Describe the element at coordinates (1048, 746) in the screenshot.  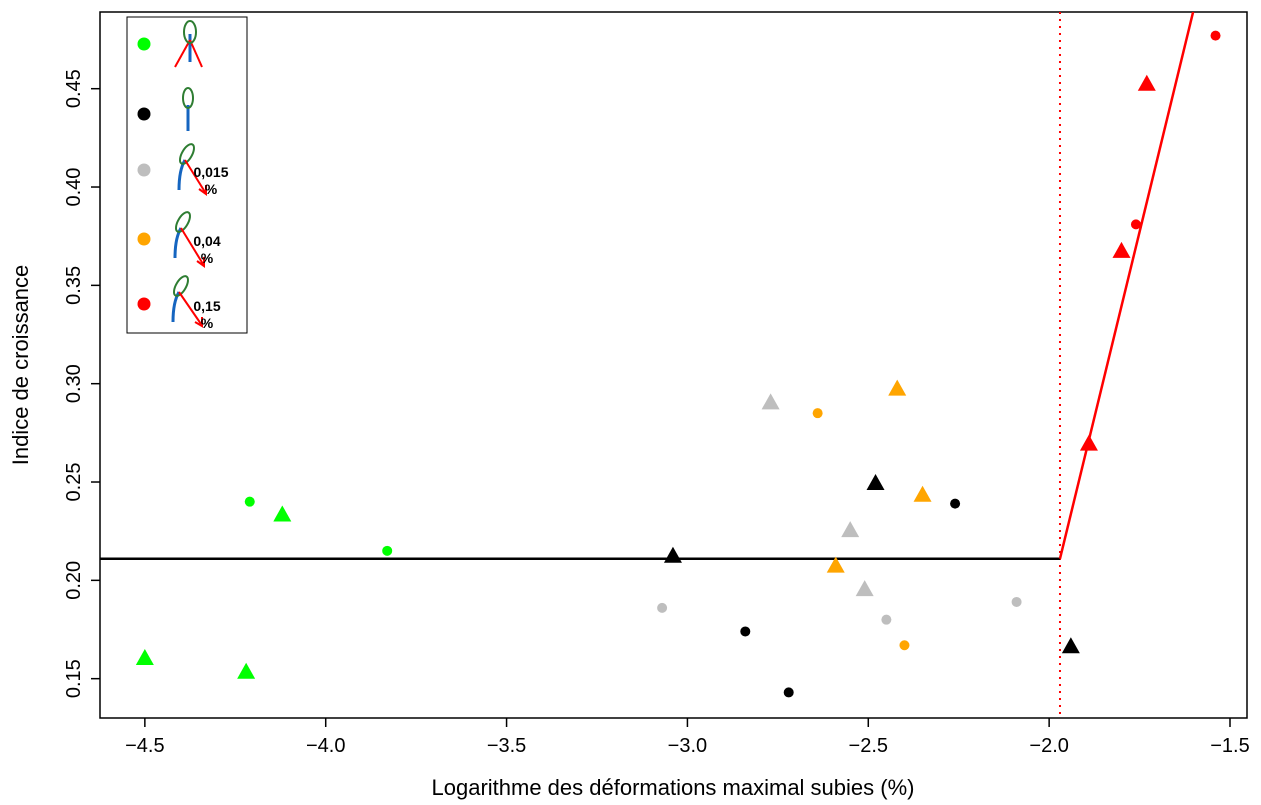
I see `x-tick-label: −2.0` at that location.